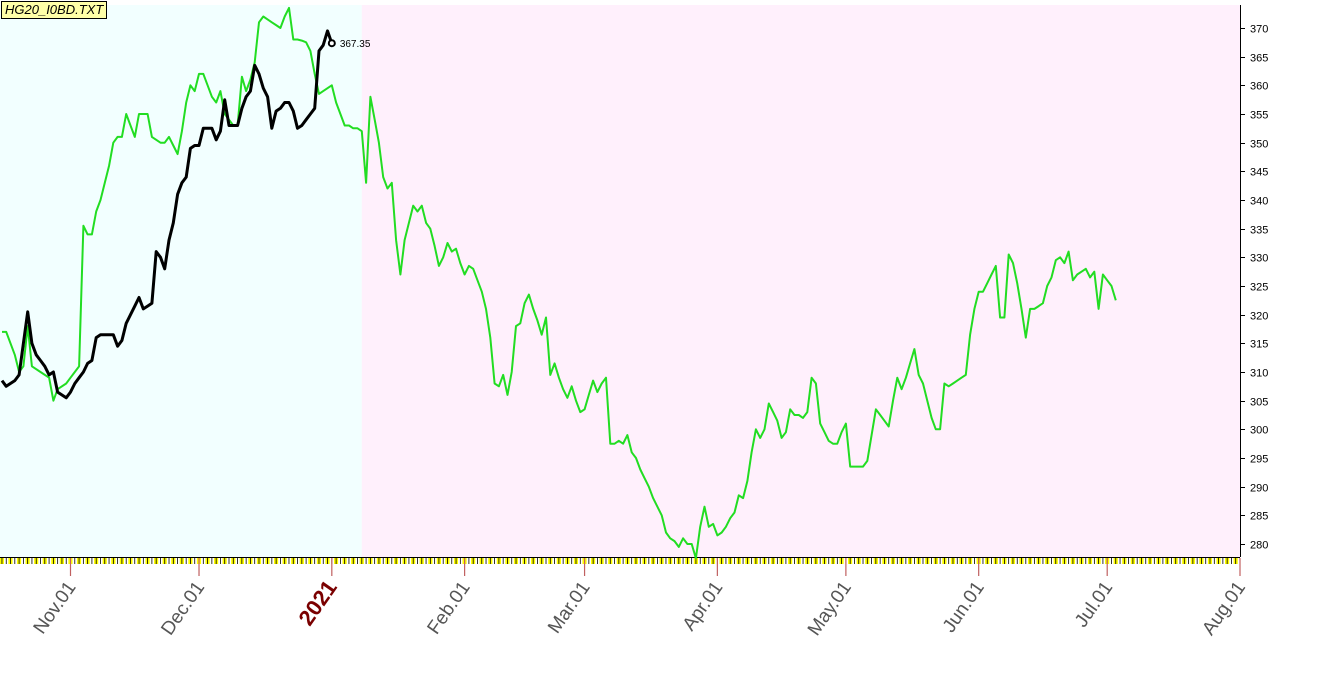 Image resolution: width=1319 pixels, height=689 pixels. I want to click on y-tick-label: 305, so click(1259, 403).